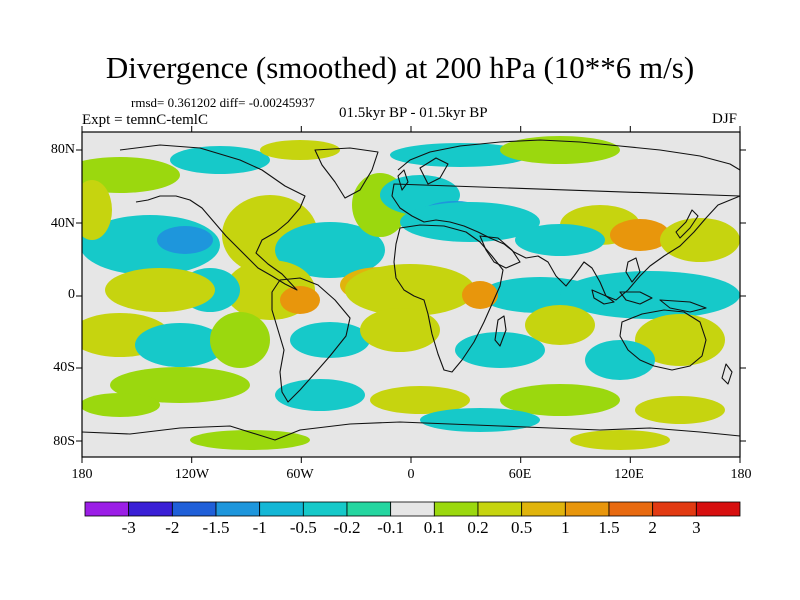 The width and height of the screenshot is (800, 600). Describe the element at coordinates (413, 113) in the screenshot. I see `period-label: 01.5kyr BP - 01.5kyr BP` at that location.